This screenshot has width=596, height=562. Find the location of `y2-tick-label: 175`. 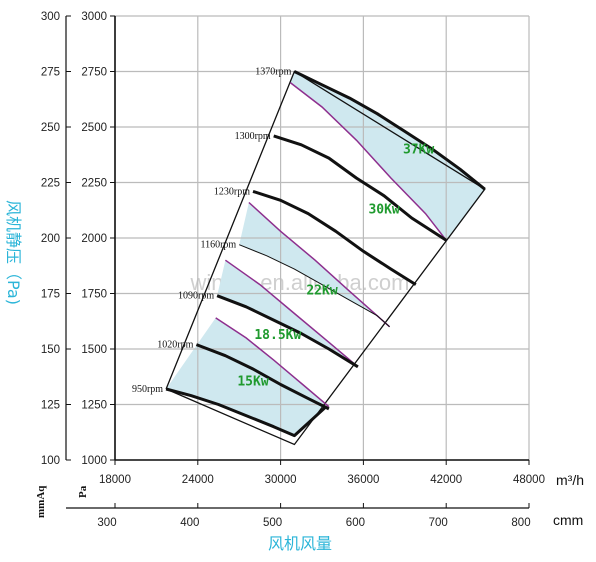

y2-tick-label: 175 is located at coordinates (50, 295).